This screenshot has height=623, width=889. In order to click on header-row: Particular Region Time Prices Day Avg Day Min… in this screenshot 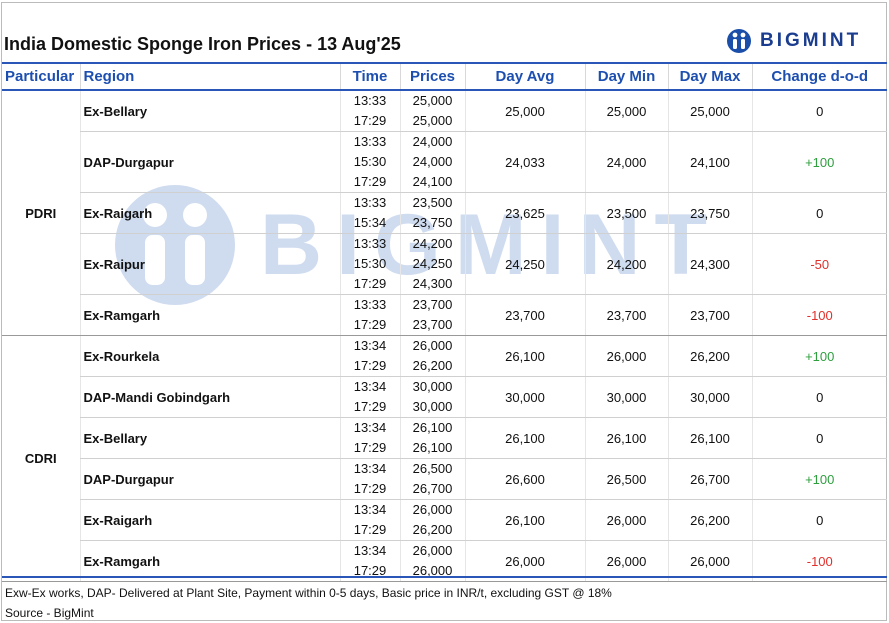, I will do `click(444, 76)`.